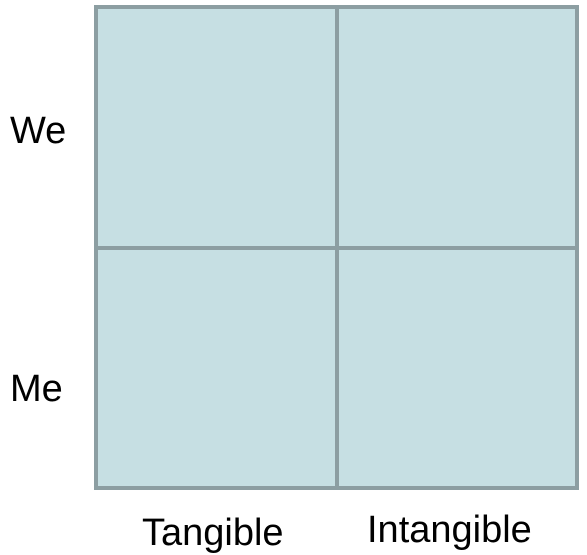 The image size is (587, 555). What do you see at coordinates (38, 131) in the screenshot?
I see `row-label-we: We` at bounding box center [38, 131].